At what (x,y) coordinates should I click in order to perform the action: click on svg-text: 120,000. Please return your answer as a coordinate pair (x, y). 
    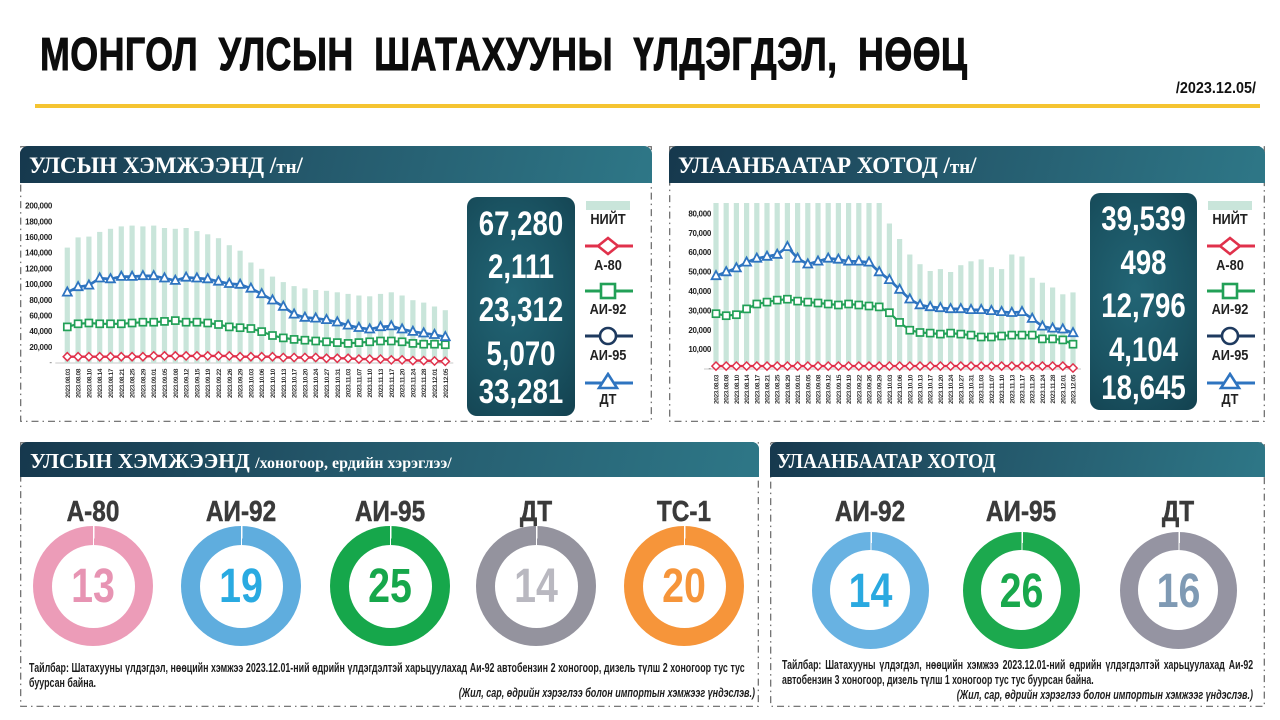
    Looking at the image, I should click on (39, 268).